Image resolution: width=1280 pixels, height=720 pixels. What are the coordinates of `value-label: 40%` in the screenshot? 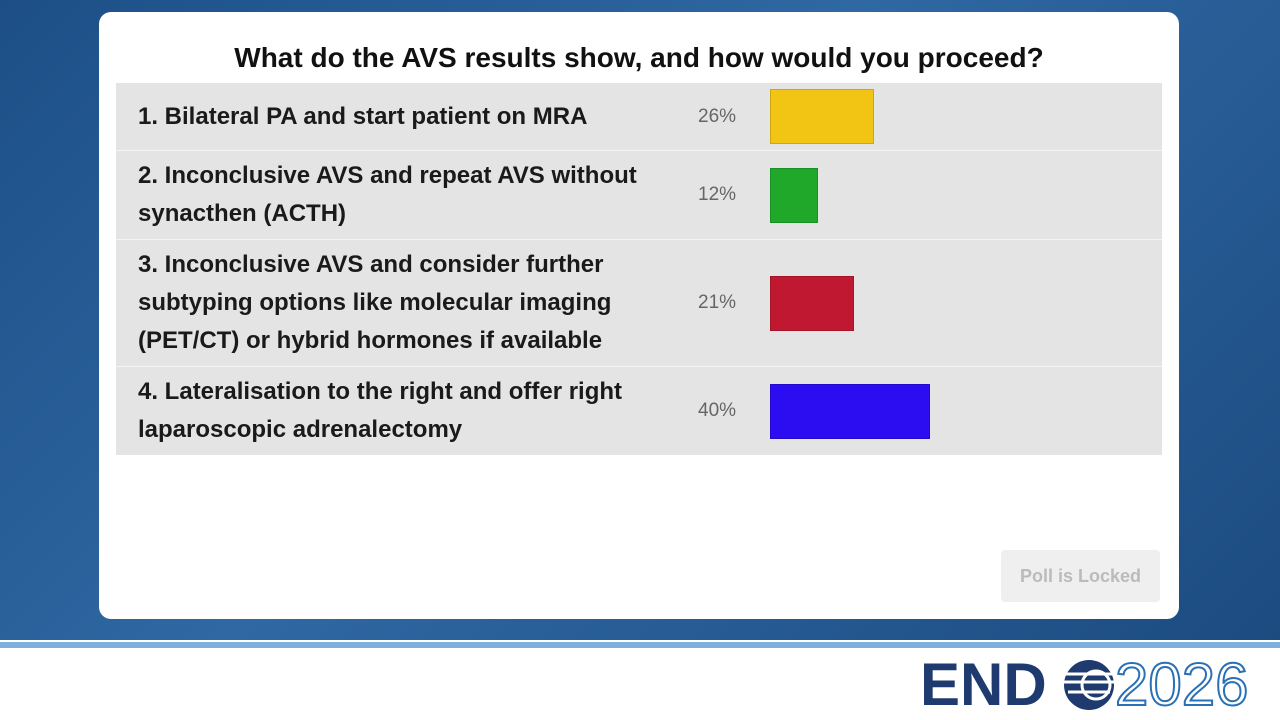 It's located at (717, 410).